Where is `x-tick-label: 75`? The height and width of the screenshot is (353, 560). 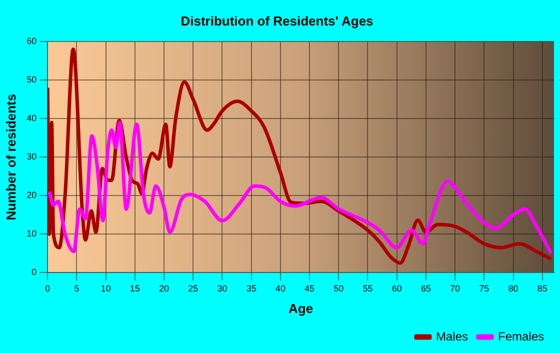 x-tick-label: 75 is located at coordinates (484, 288).